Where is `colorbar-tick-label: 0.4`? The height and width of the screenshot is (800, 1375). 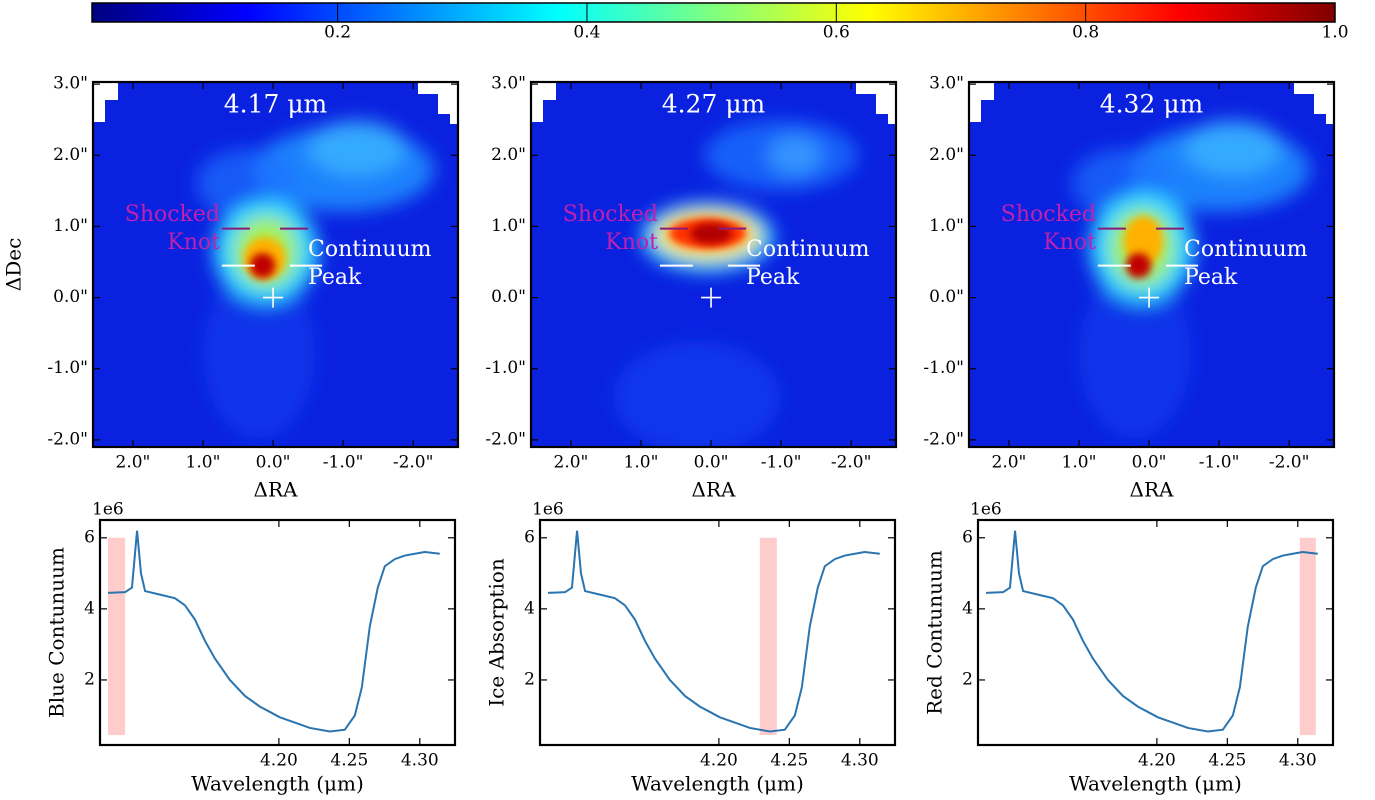
colorbar-tick-label: 0.4 is located at coordinates (586, 33).